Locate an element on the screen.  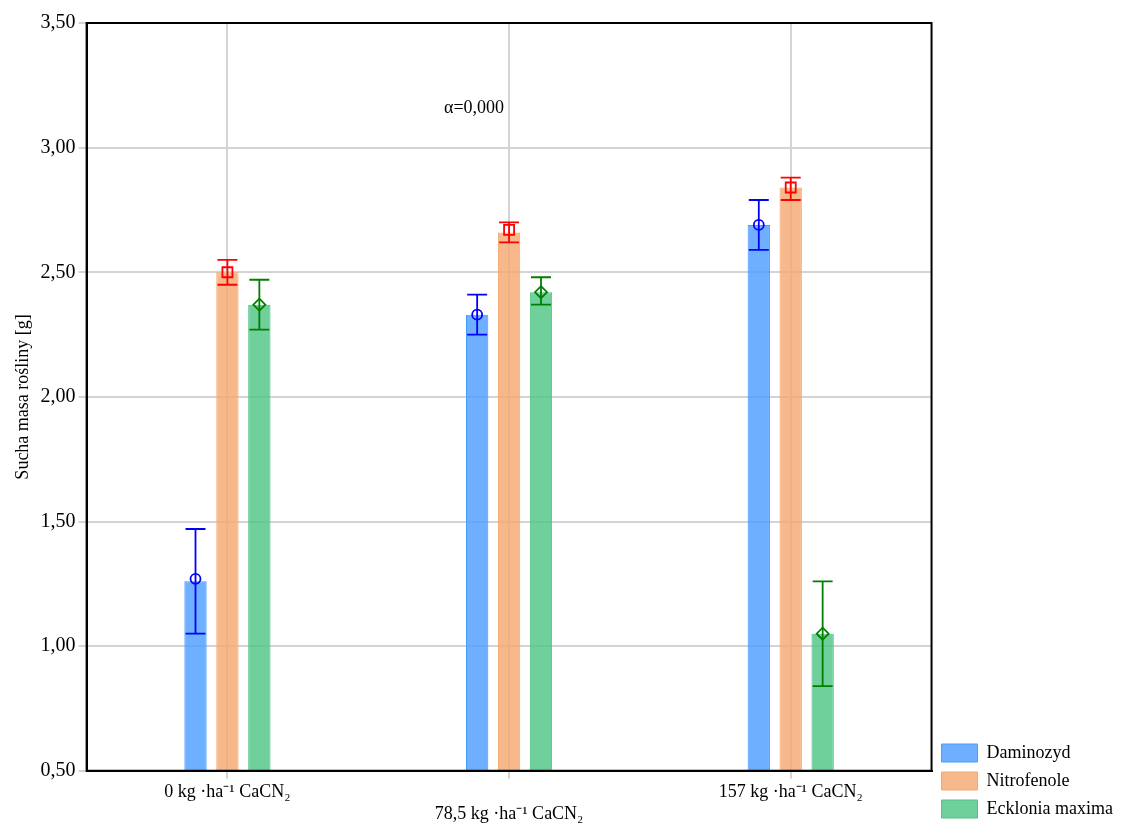
annotation: α=0,000 is located at coordinates (474, 107).